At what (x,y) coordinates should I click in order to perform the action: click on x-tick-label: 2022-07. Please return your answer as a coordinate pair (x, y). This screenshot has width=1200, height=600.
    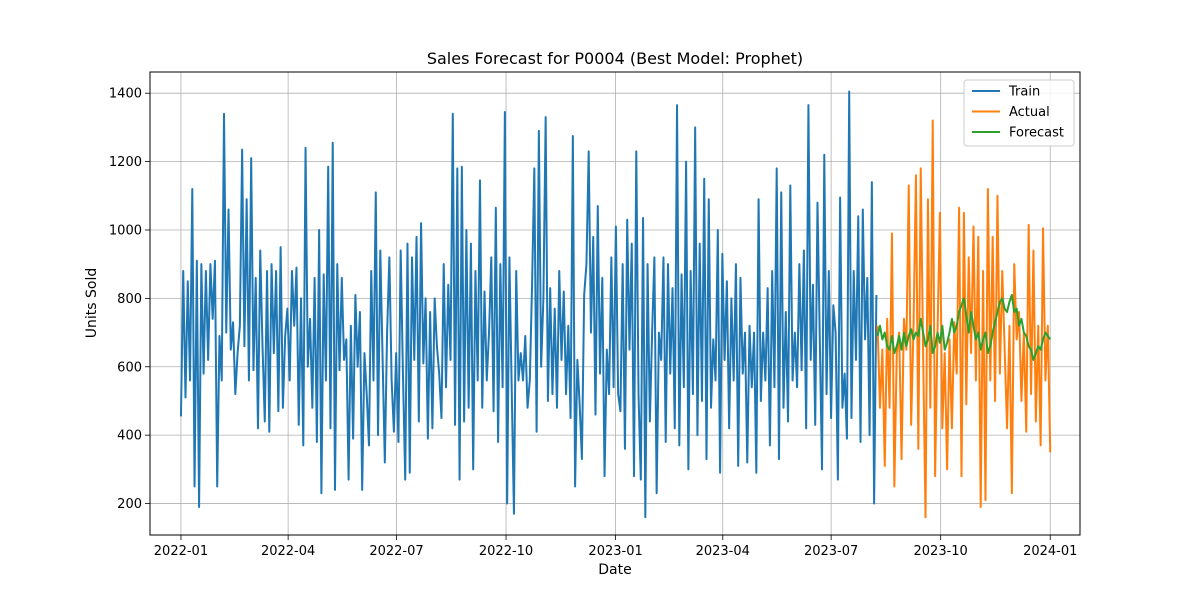
    Looking at the image, I should click on (396, 551).